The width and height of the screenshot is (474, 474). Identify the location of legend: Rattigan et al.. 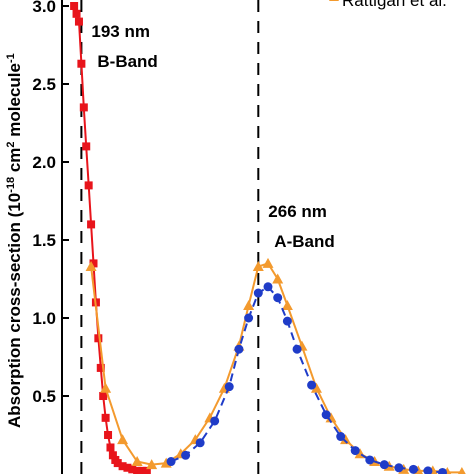
(388, 5).